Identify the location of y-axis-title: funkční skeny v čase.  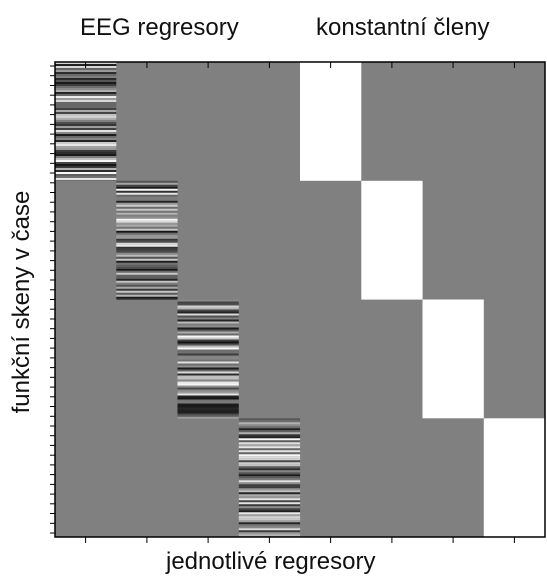
(21, 302).